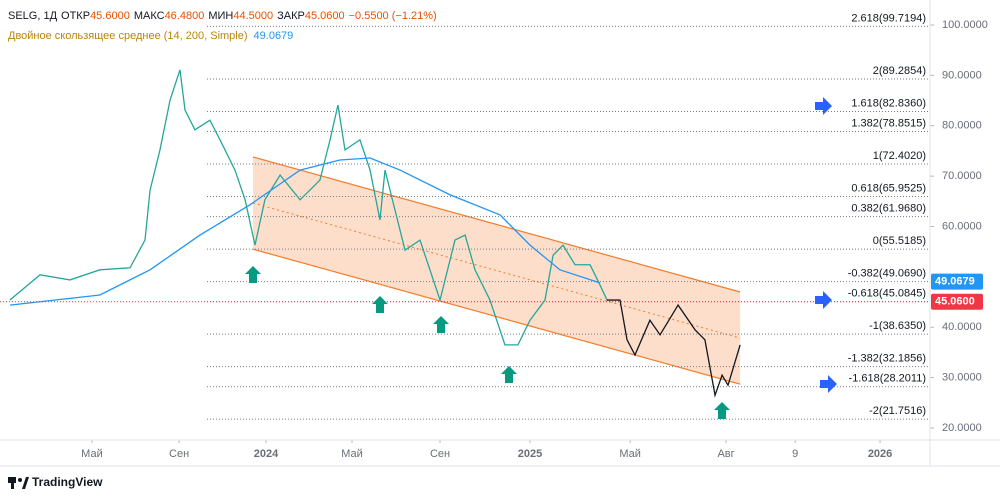  Describe the element at coordinates (274, 36) in the screenshot. I see `indicator-value: 49.0679` at that location.